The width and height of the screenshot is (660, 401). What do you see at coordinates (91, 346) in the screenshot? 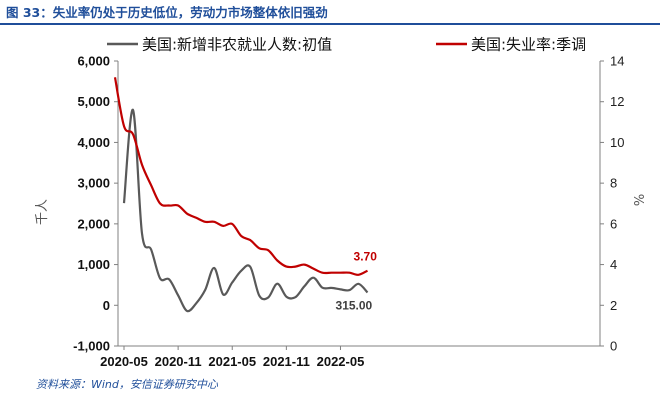
I see `left-tick-label: -1,000` at bounding box center [91, 346].